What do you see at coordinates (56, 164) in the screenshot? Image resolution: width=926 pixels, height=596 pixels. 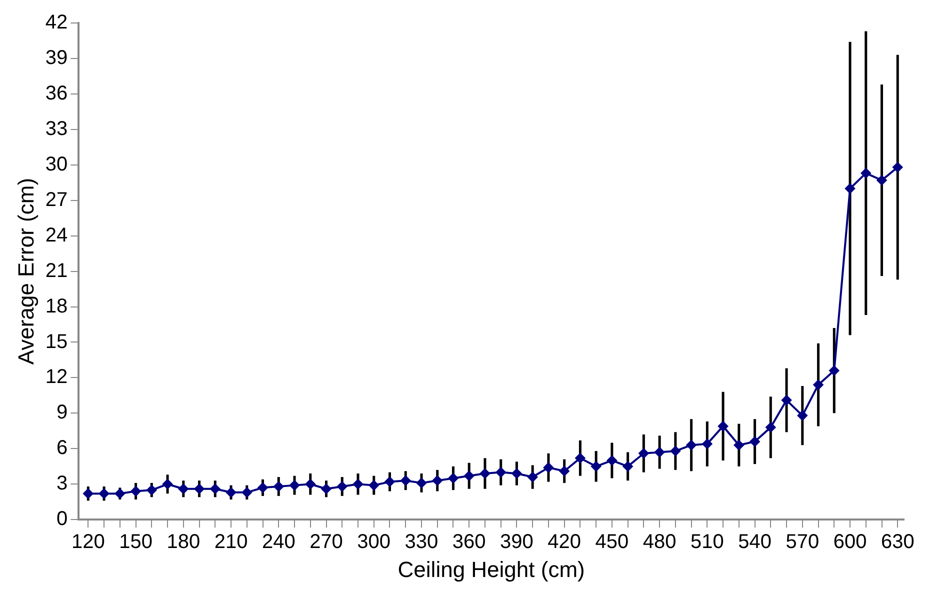 I see `y-tick-label: 30` at bounding box center [56, 164].